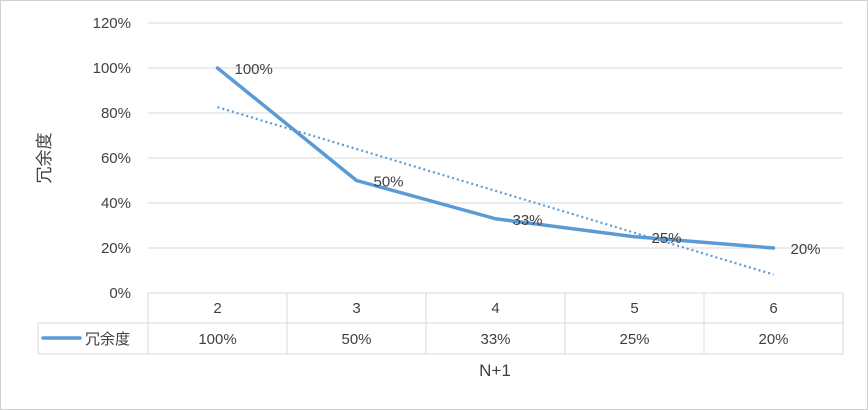 The image size is (868, 410). What do you see at coordinates (634, 339) in the screenshot?
I see `table-cell-value: 25%` at bounding box center [634, 339].